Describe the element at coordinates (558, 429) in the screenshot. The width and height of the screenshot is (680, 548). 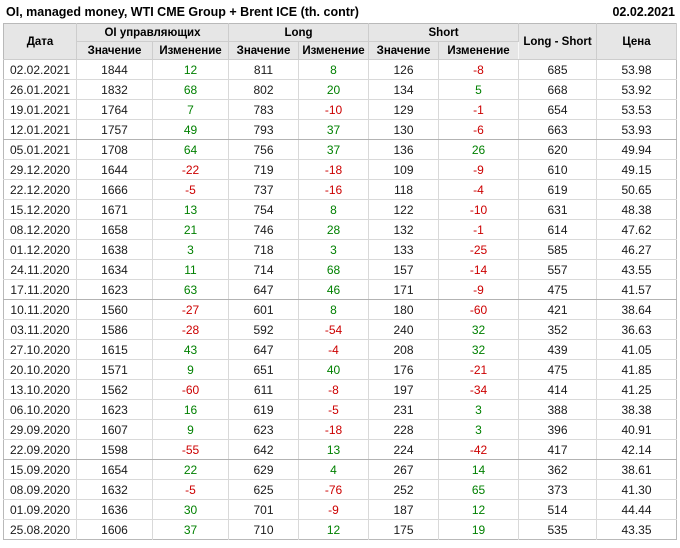
I see `cell-long-short: 396` at that location.